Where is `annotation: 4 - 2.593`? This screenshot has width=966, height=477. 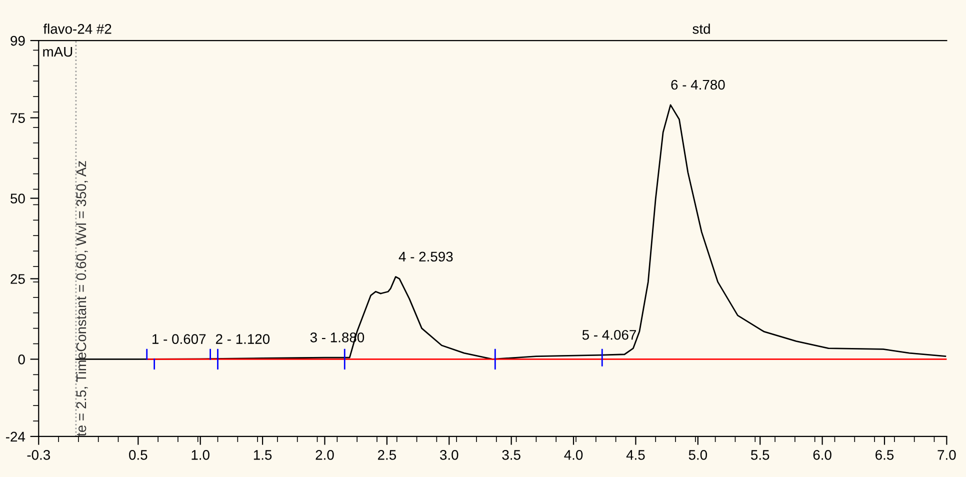 annotation: 4 - 2.593 is located at coordinates (425, 257).